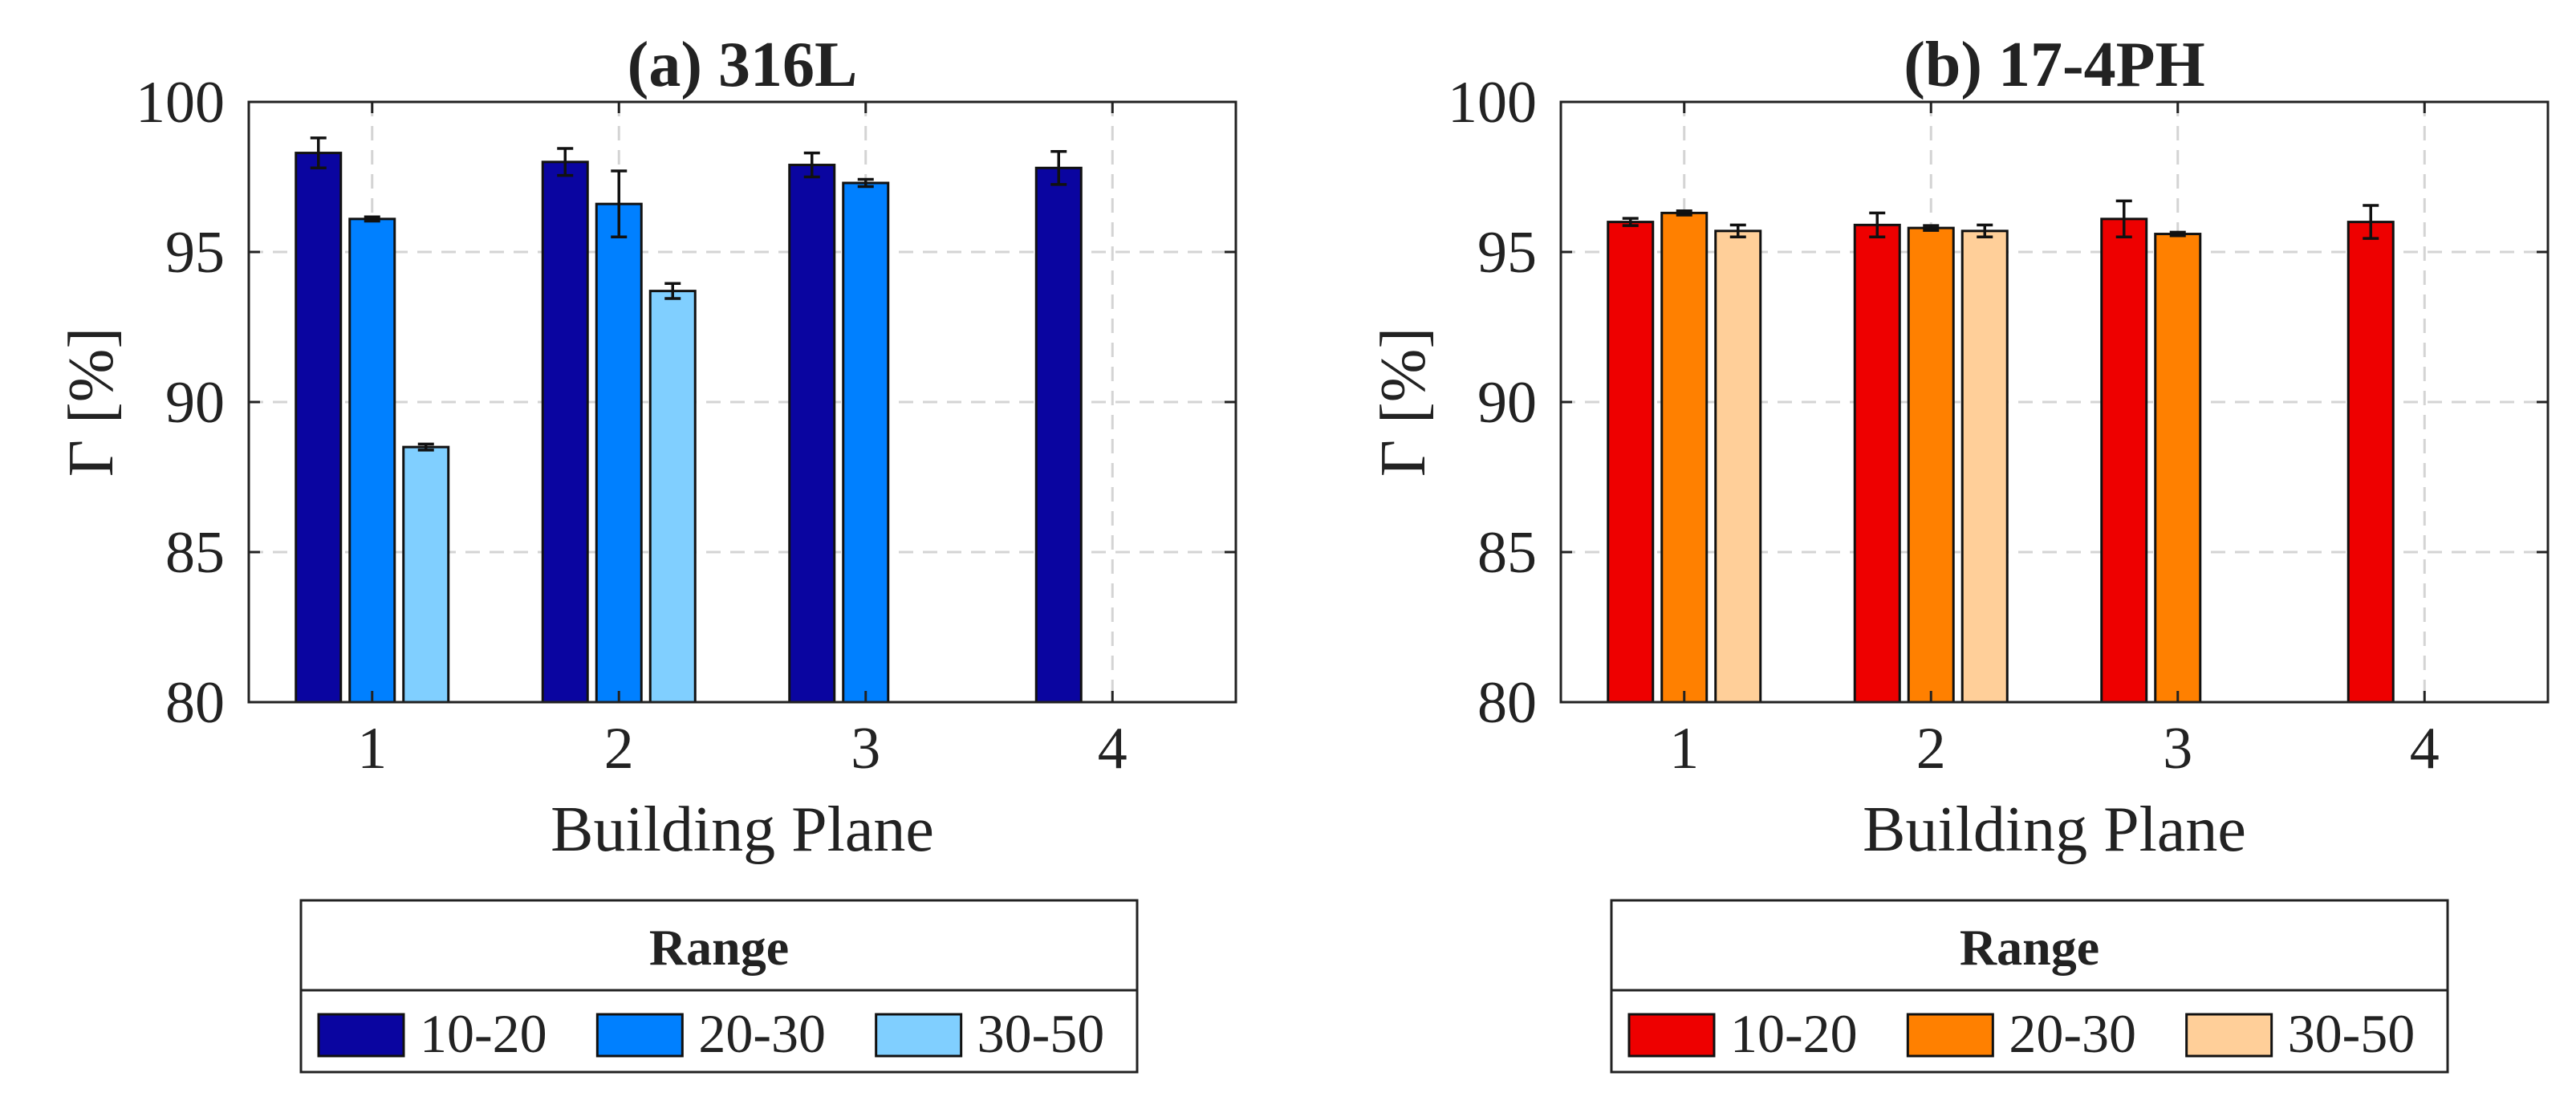  Describe the element at coordinates (2055, 65) in the screenshot. I see `chart-title: (b) 17-4PH` at that location.